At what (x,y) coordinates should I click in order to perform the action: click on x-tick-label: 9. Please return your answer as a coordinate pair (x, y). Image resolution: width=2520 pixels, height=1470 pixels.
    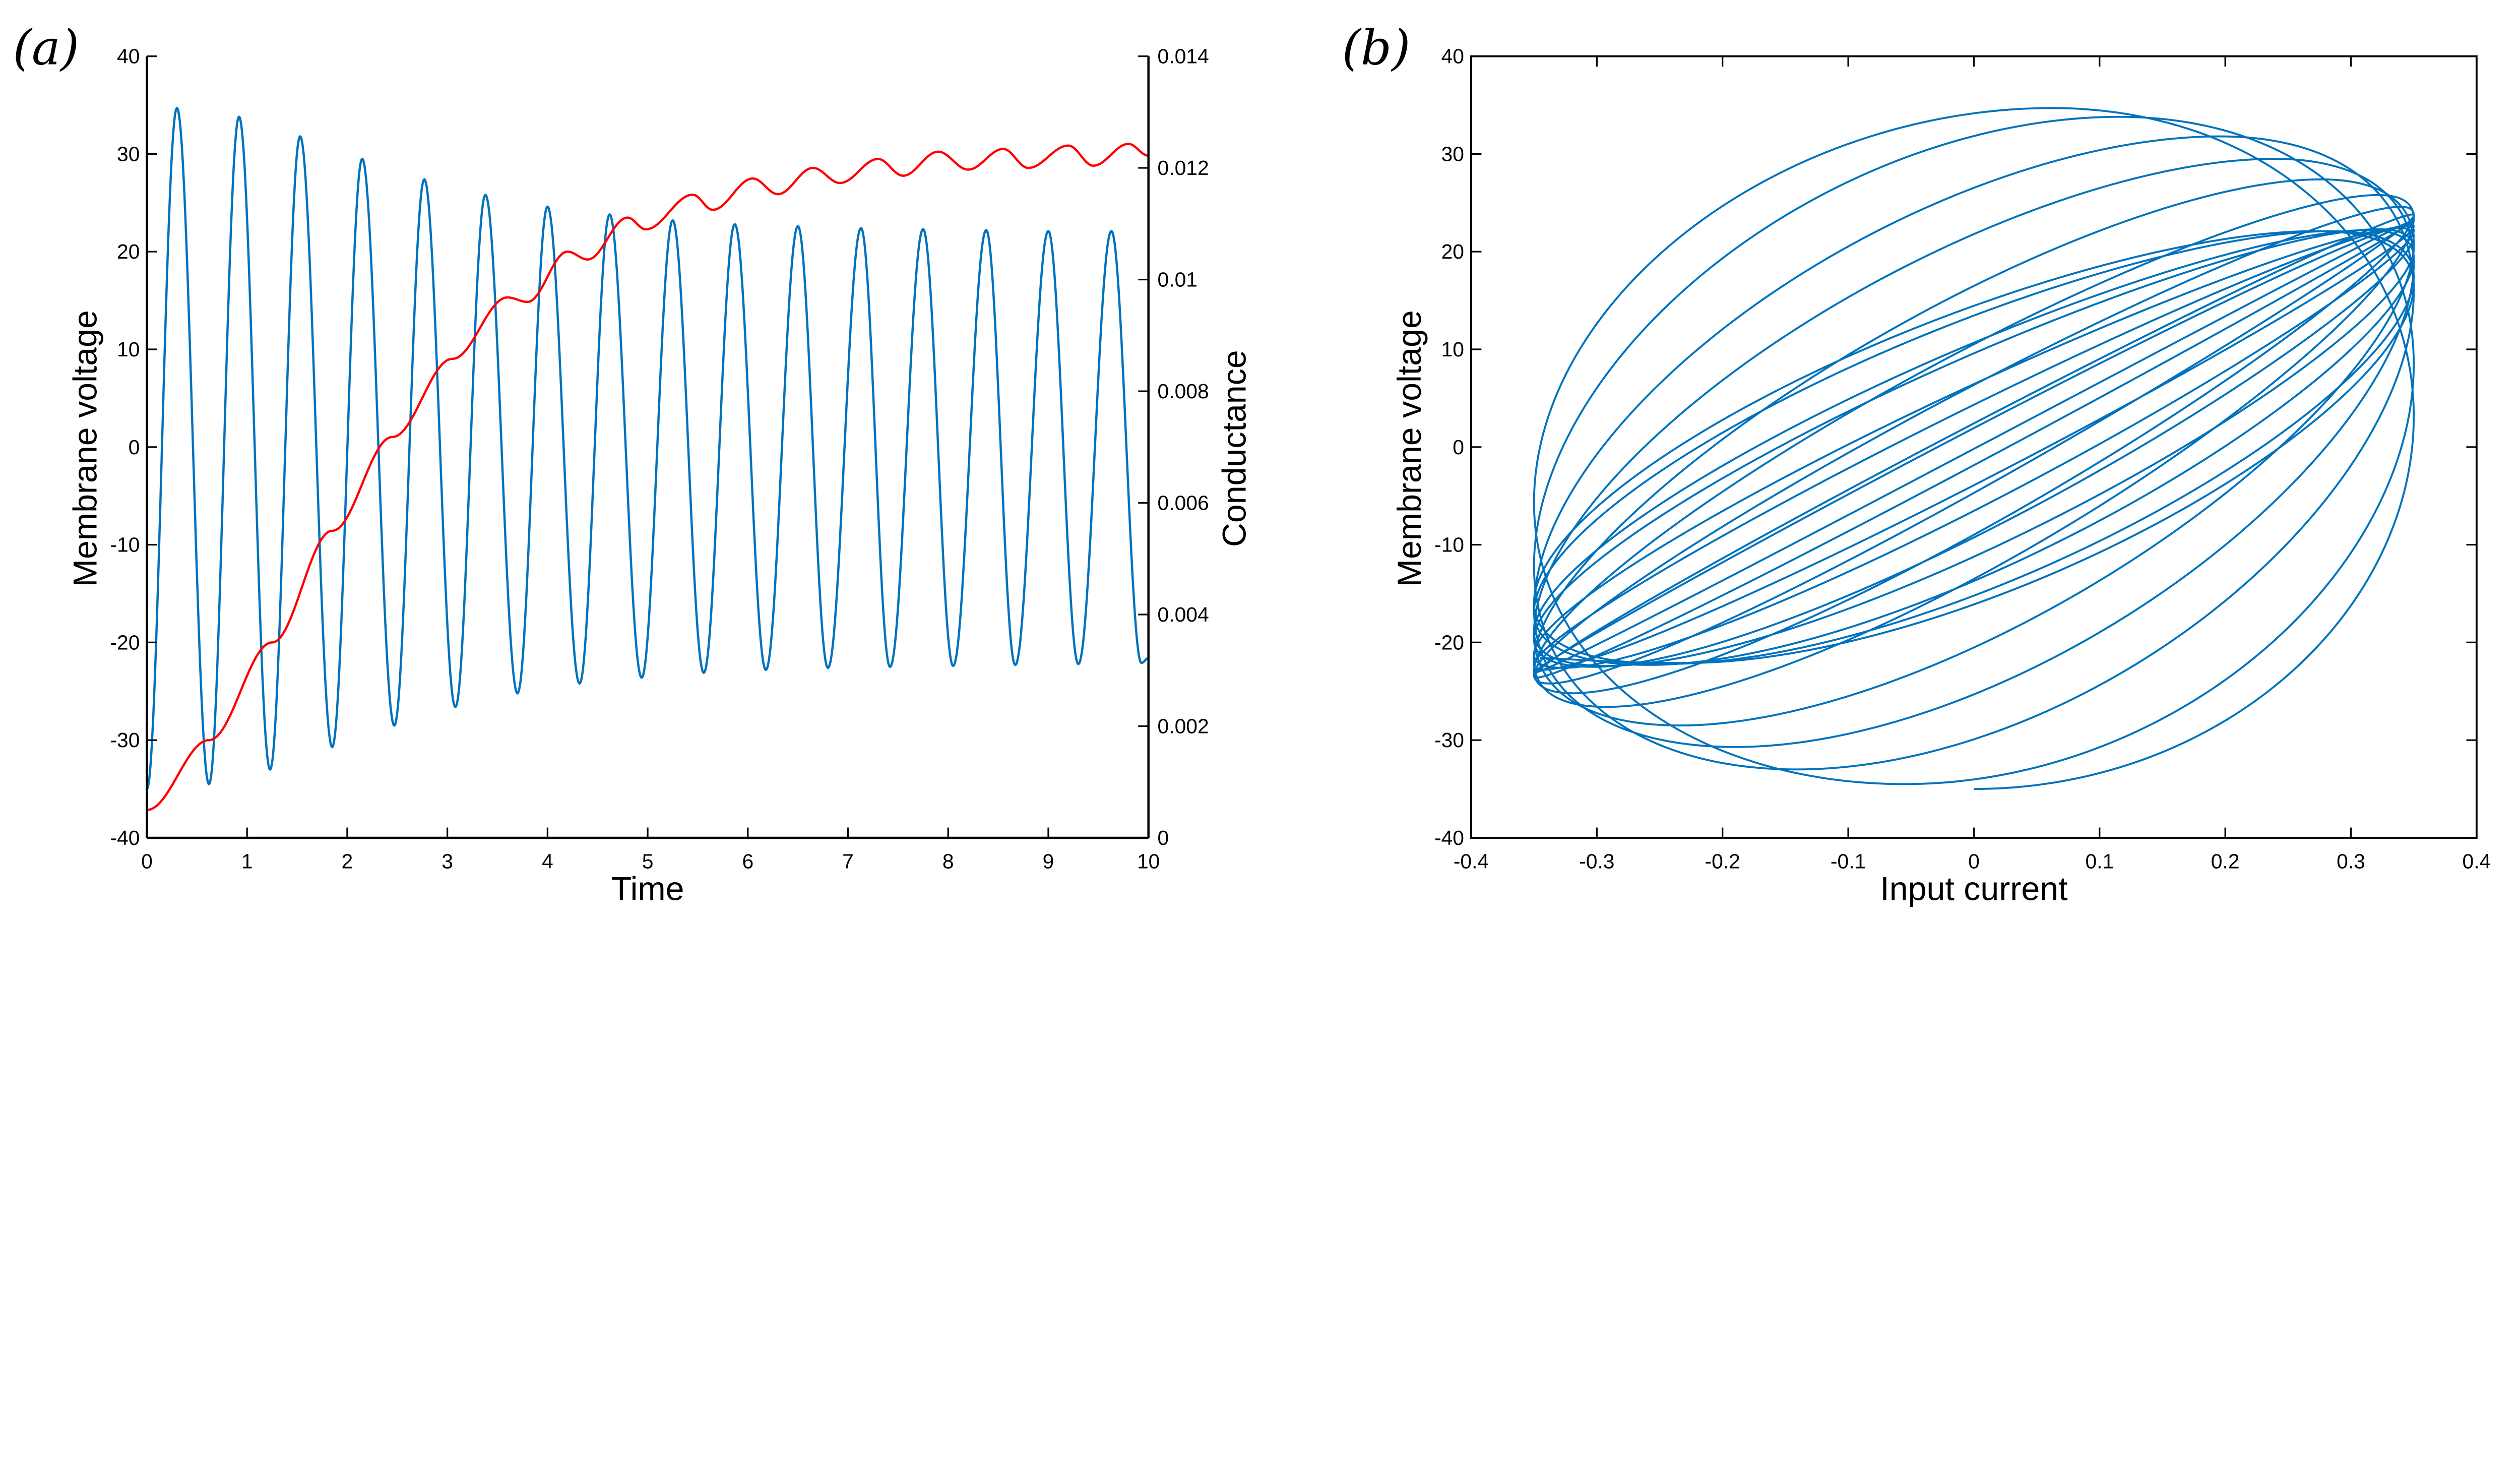
    Looking at the image, I should click on (1049, 861).